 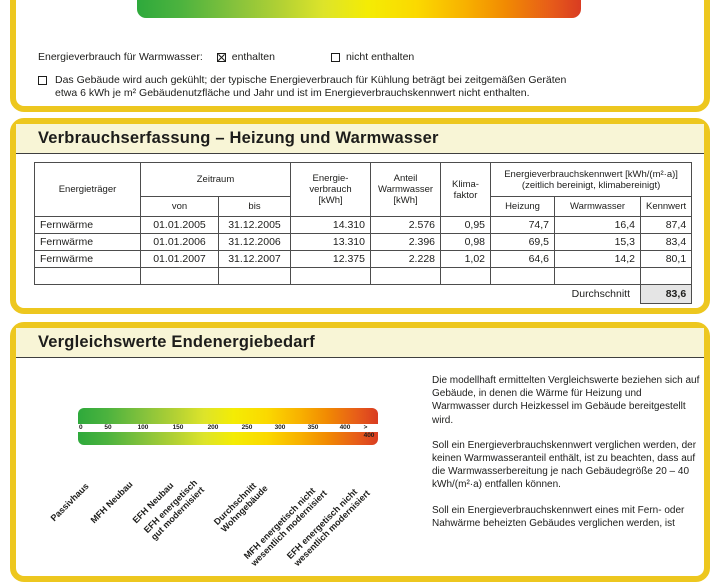 I want to click on scale-tick-labels: 0 50 100 150 200 250 300 350 400 > 400, so click(x=228, y=431).